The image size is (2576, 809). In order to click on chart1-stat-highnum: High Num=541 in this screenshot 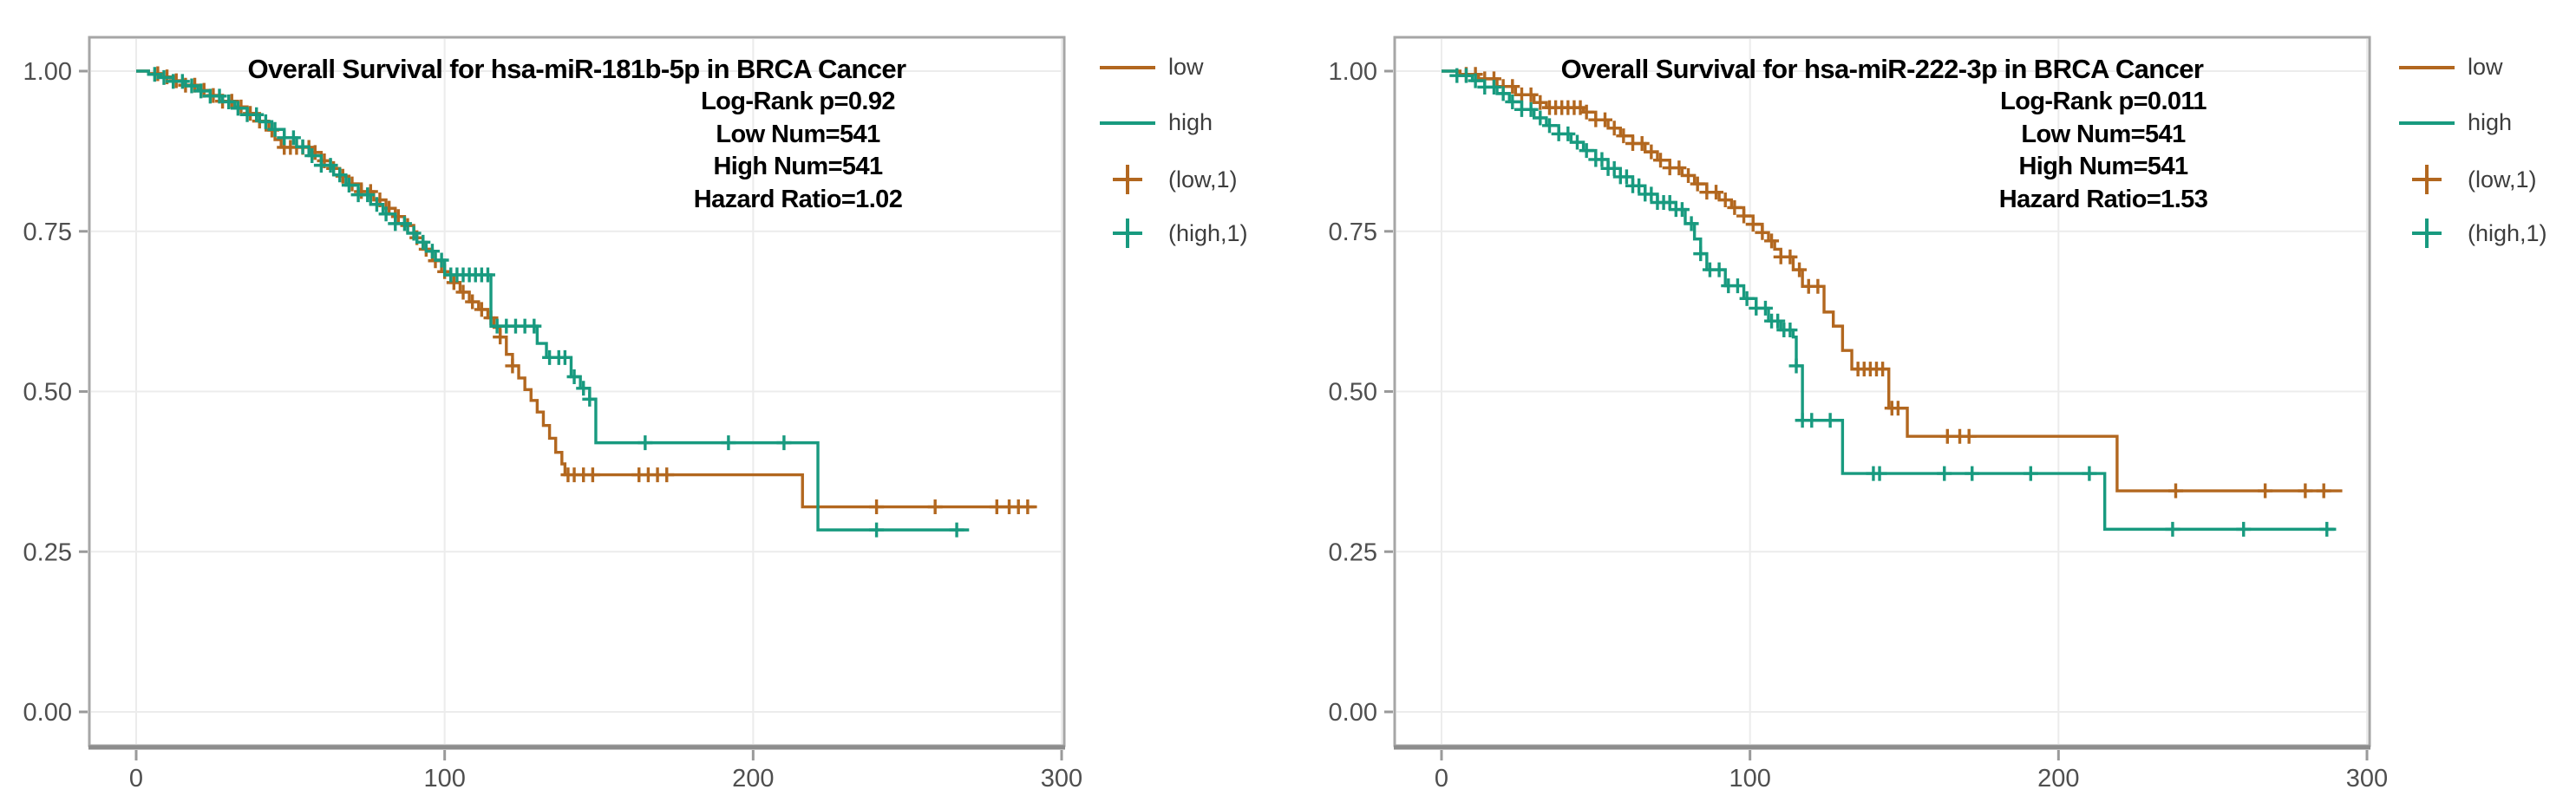, I will do `click(798, 166)`.